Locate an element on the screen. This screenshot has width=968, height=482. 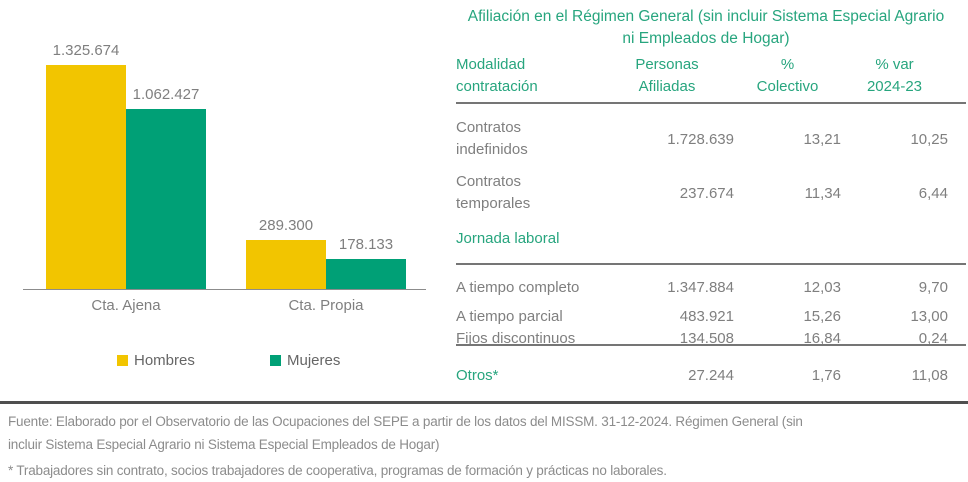
cell-colectivo: 13,21 is located at coordinates (822, 139).